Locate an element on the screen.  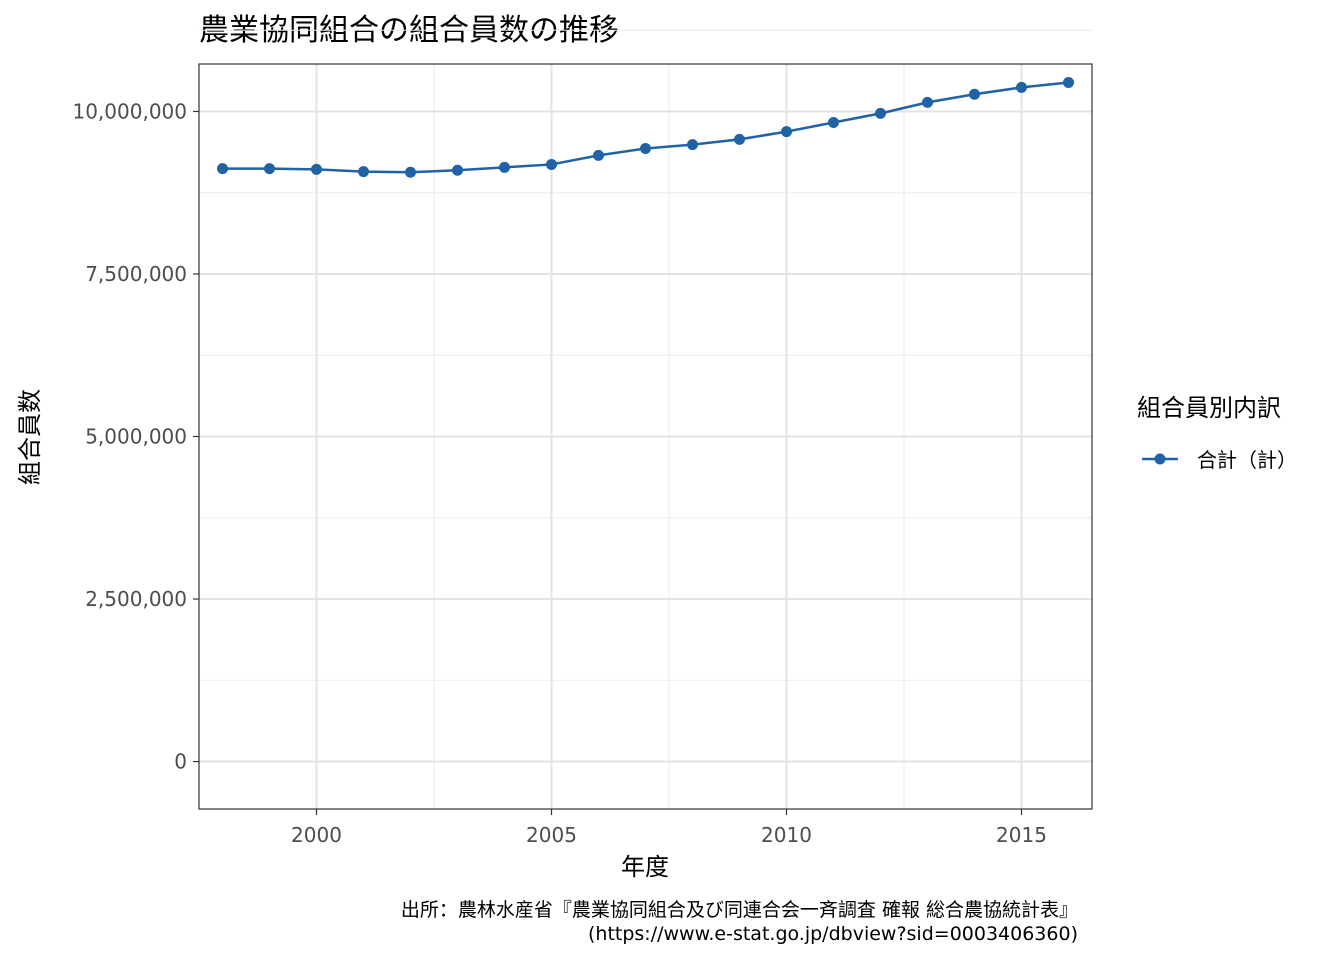
legend-label: 合計（計） is located at coordinates (1247, 460).